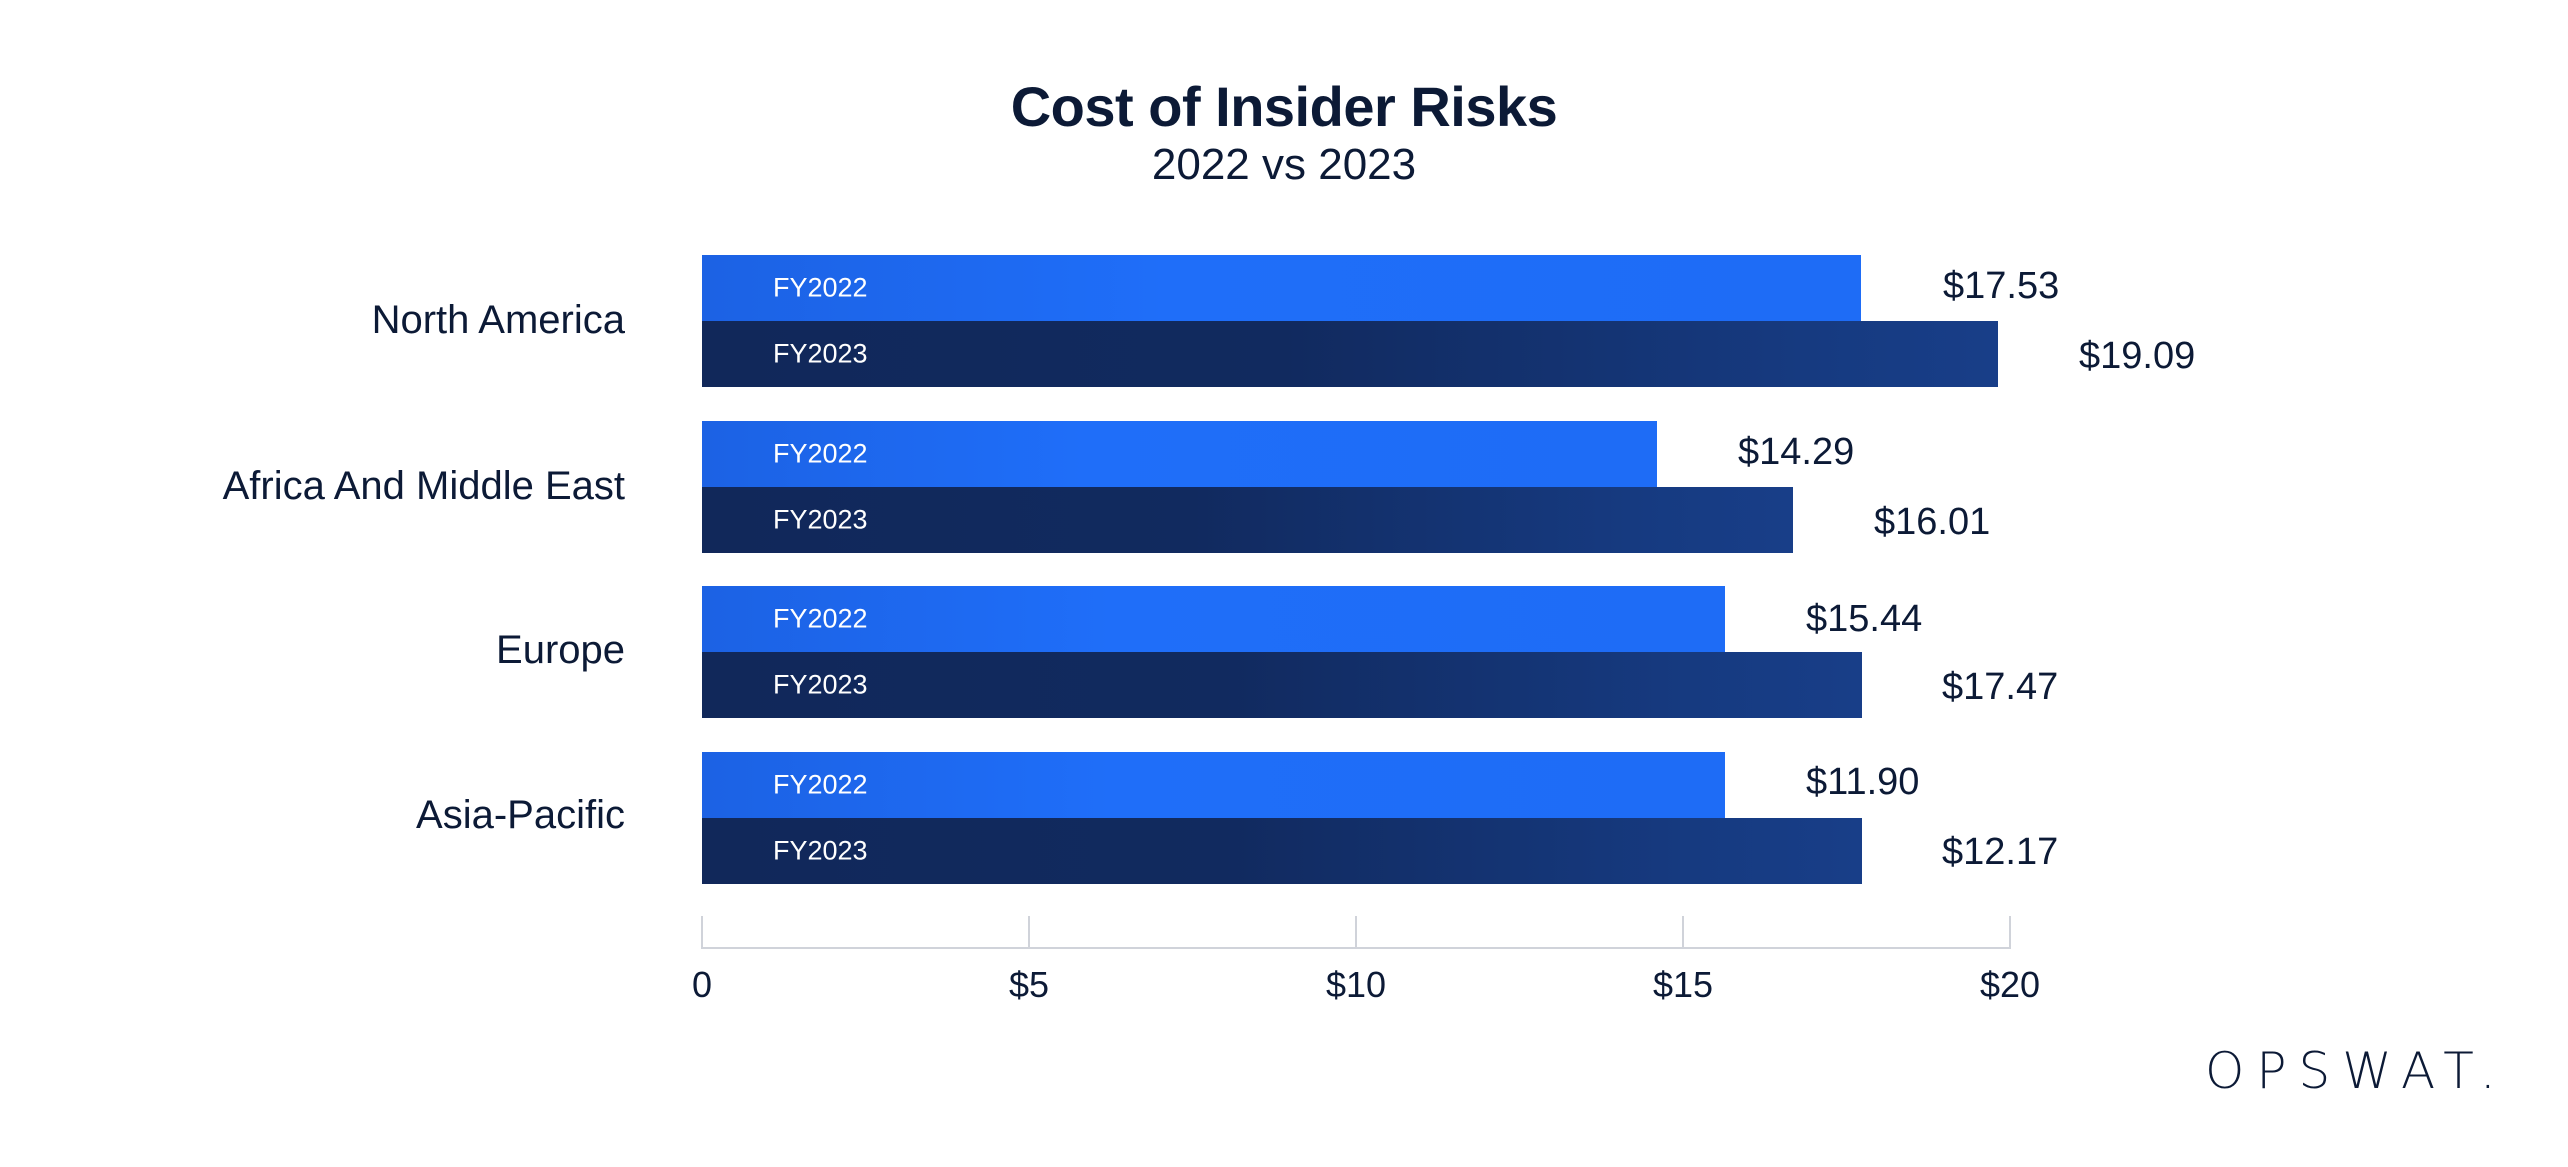  Describe the element at coordinates (1029, 984) in the screenshot. I see `x-axis-tick-label: $5` at that location.